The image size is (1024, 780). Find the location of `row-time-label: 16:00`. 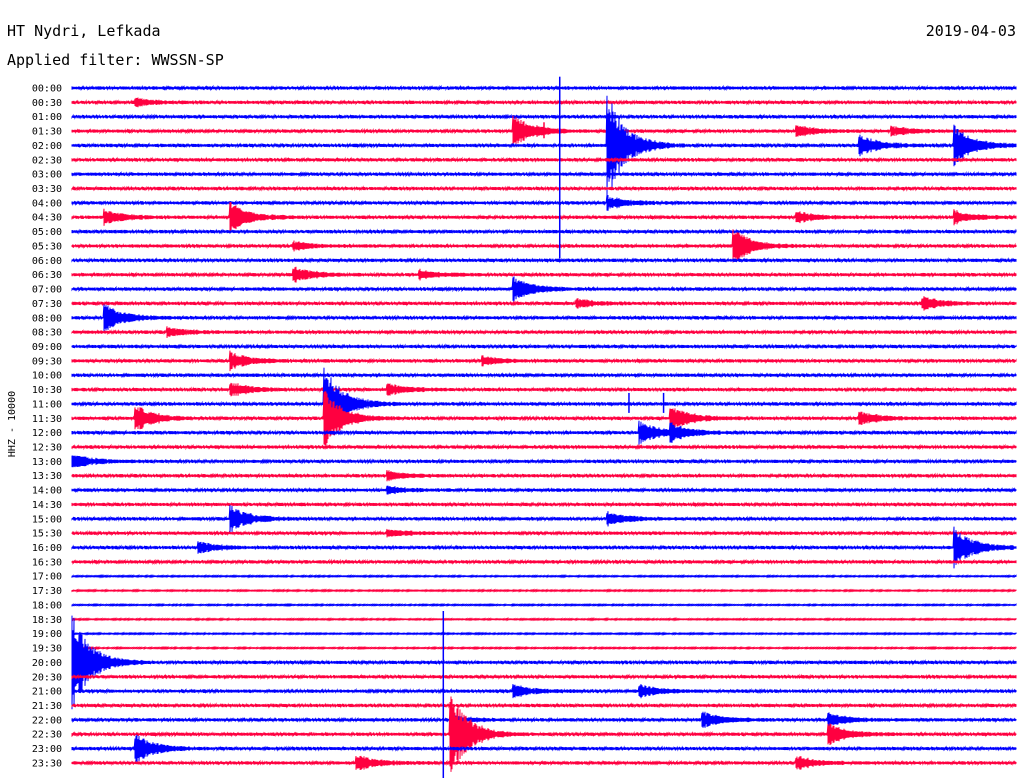

row-time-label: 16:00 is located at coordinates (47, 548).